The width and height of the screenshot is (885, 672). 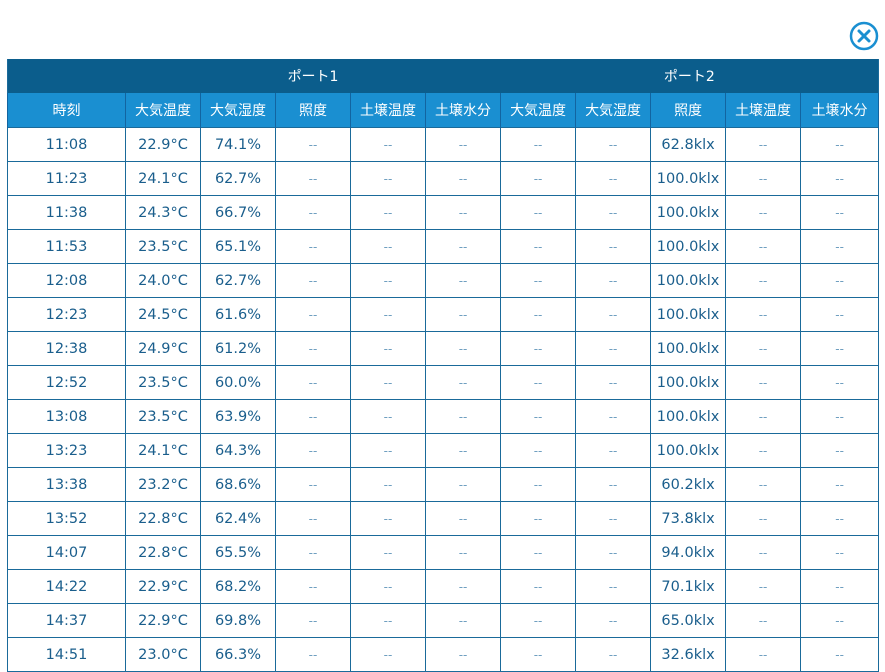 I want to click on column-header: 土壌水分, so click(x=840, y=110).